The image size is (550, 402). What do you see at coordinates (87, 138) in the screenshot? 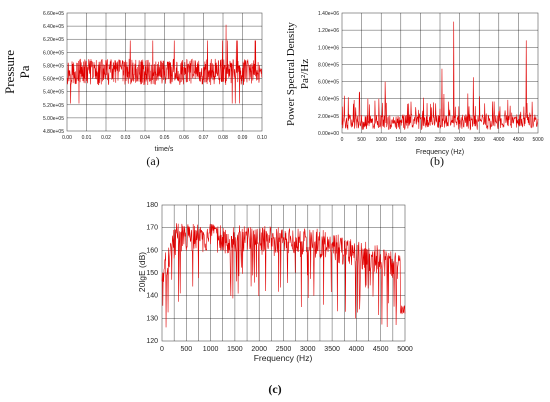
I see `x-tick-label: 0.01` at bounding box center [87, 138].